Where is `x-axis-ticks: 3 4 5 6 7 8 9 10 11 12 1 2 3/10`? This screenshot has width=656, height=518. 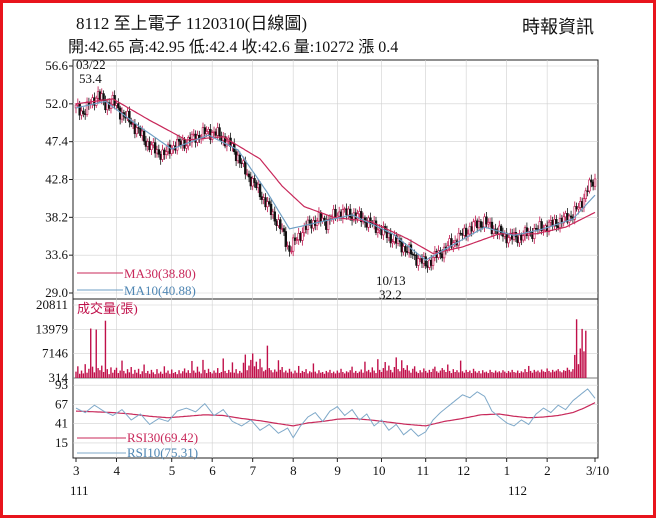 x-axis-ticks: 3 4 5 6 7 8 9 10 11 12 1 2 3/10 is located at coordinates (341, 468).